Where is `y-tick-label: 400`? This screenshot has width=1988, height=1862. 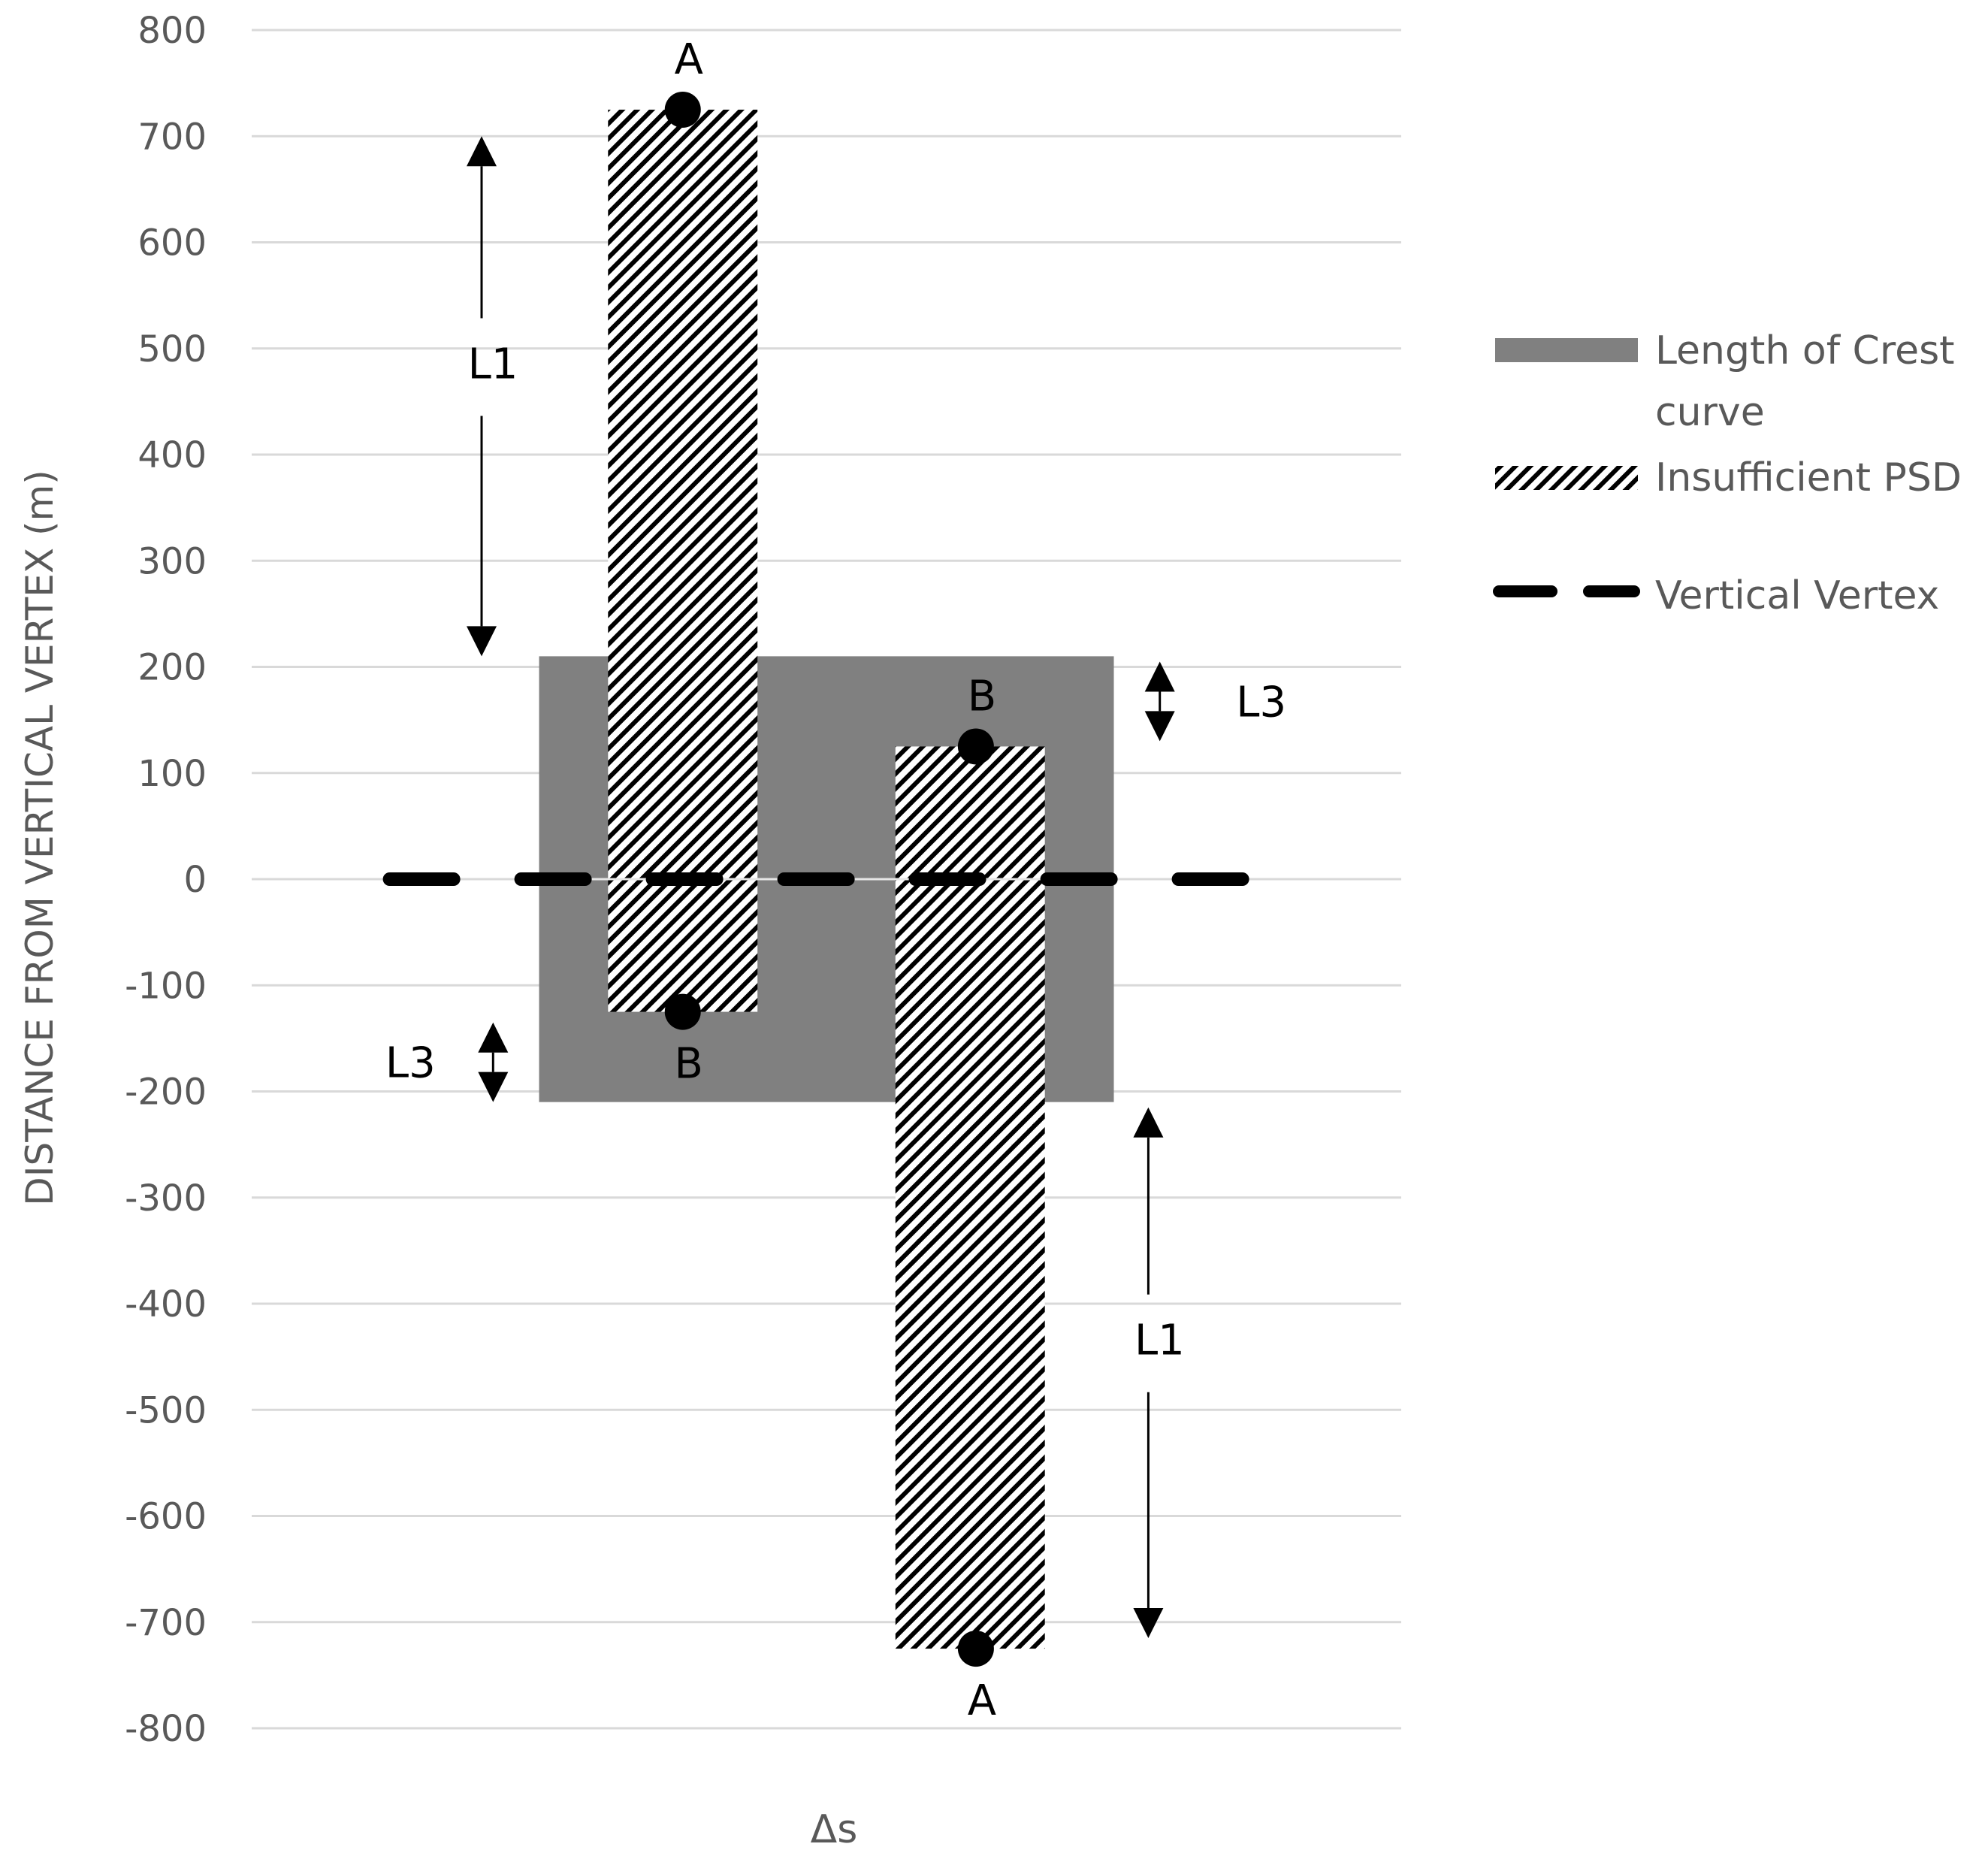
y-tick-label: 400 is located at coordinates (172, 455).